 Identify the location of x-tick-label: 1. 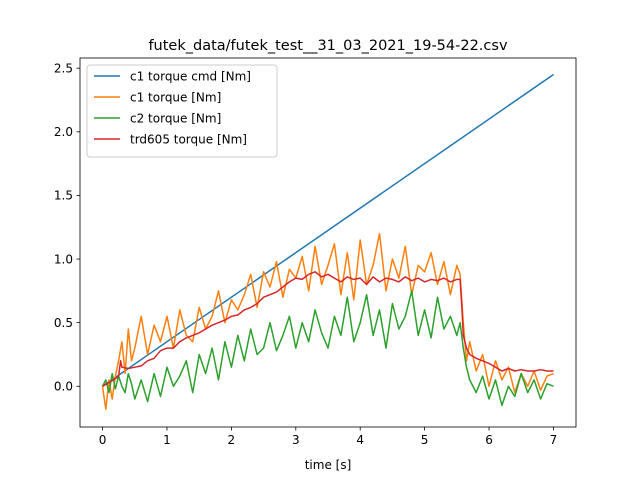
(167, 440).